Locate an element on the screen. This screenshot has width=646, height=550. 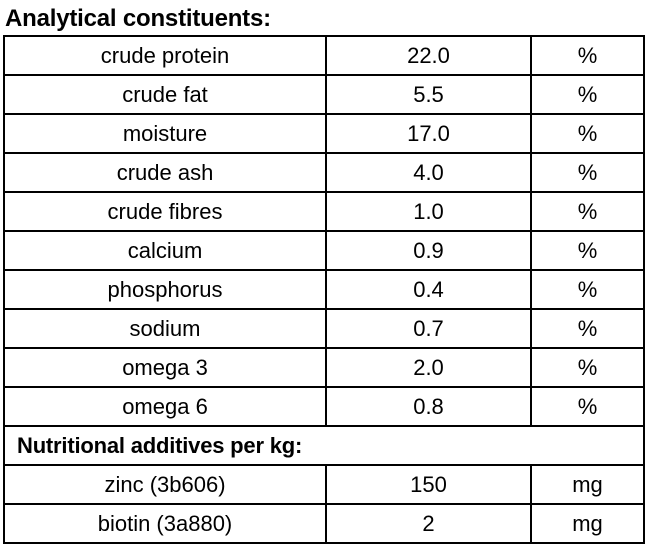
additives-section-header: Nutritional additives per kg: is located at coordinates (324, 445).